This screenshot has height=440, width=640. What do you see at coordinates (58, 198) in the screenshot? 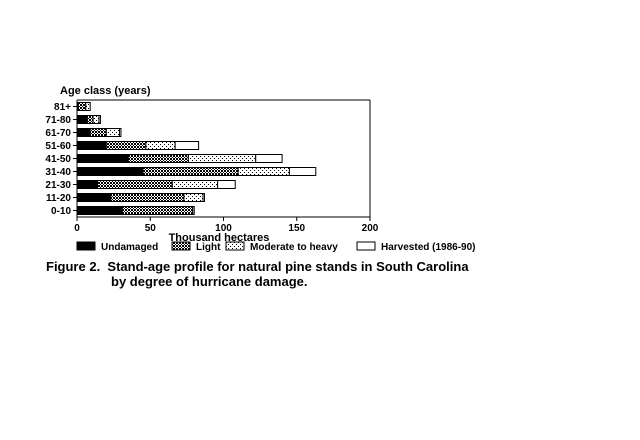
I see `category-label: 11-20` at bounding box center [58, 198].